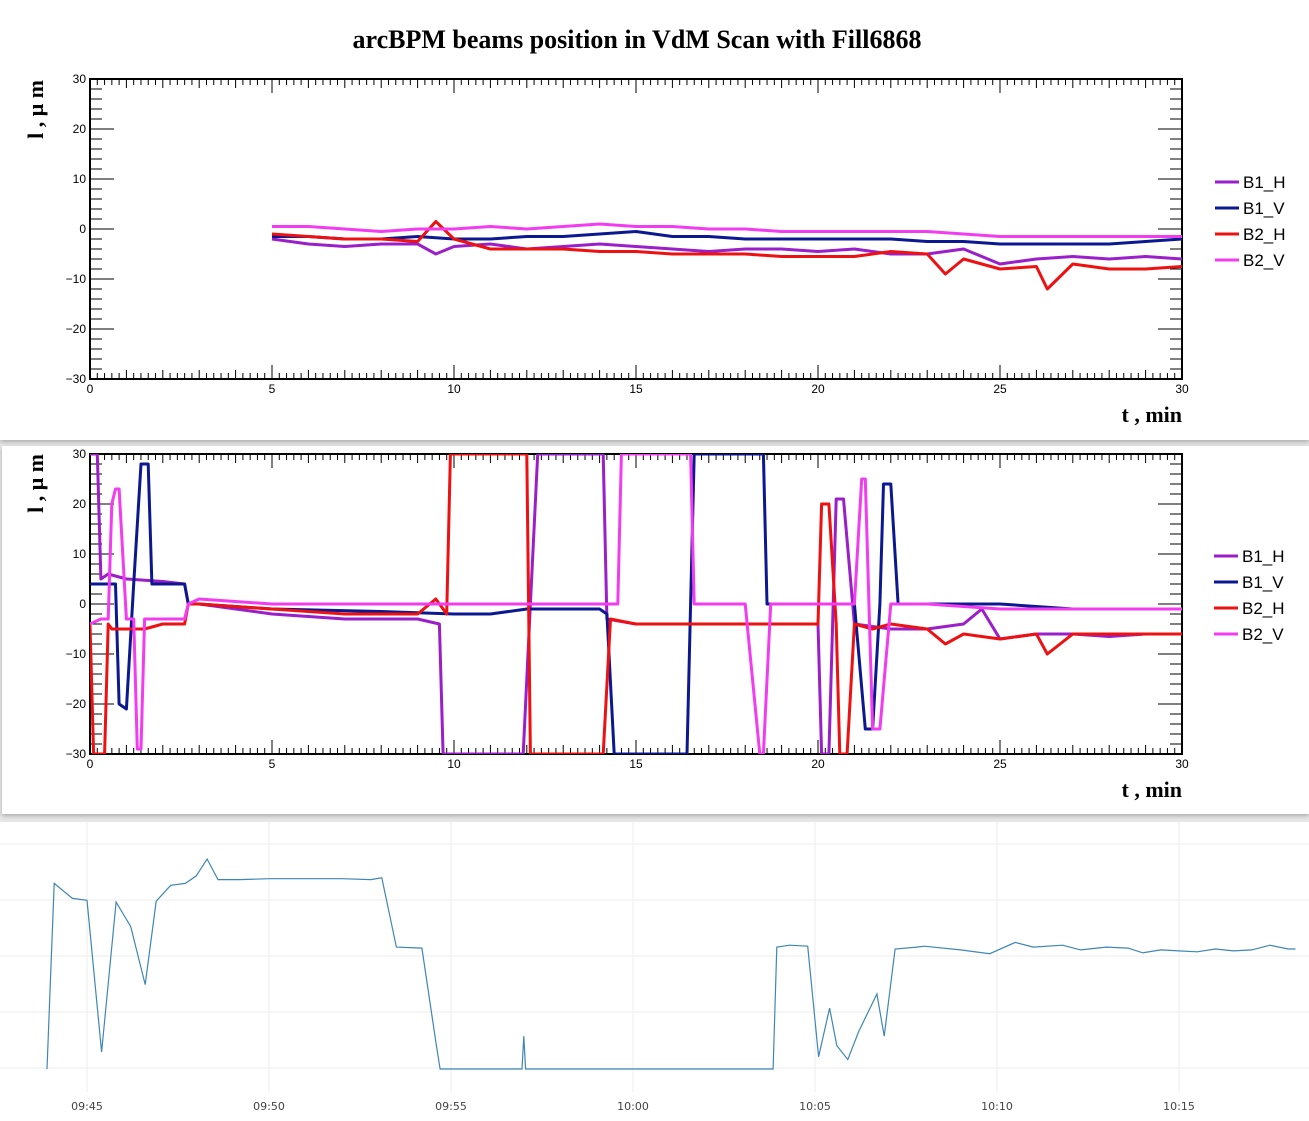 This screenshot has height=1121, width=1309. What do you see at coordinates (269, 1106) in the screenshot?
I see `x-tick-label: 09:50` at bounding box center [269, 1106].